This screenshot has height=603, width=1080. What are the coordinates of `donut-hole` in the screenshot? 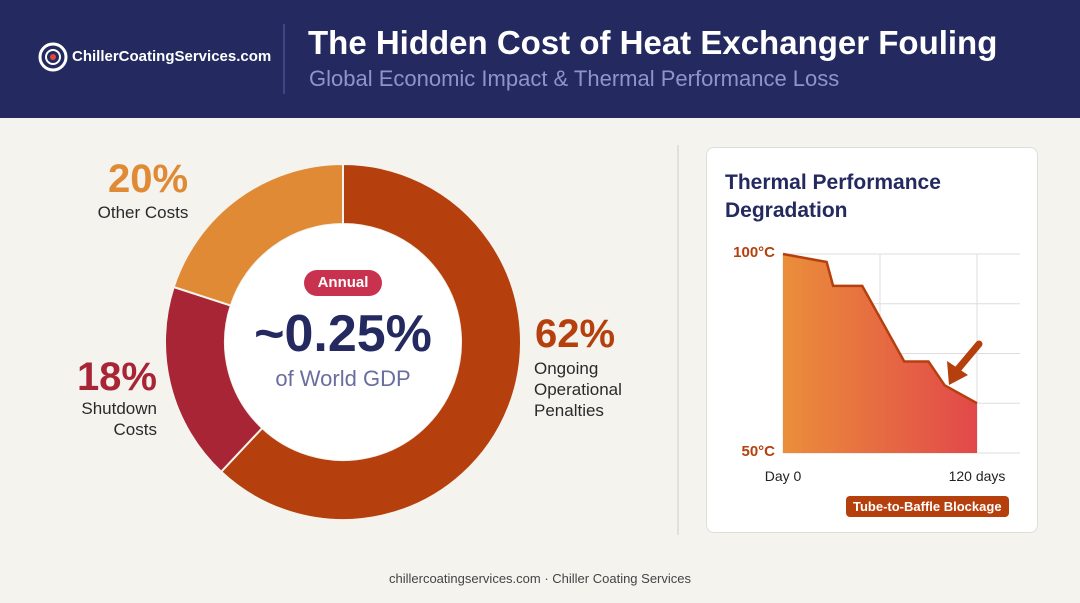 It's located at (343, 342).